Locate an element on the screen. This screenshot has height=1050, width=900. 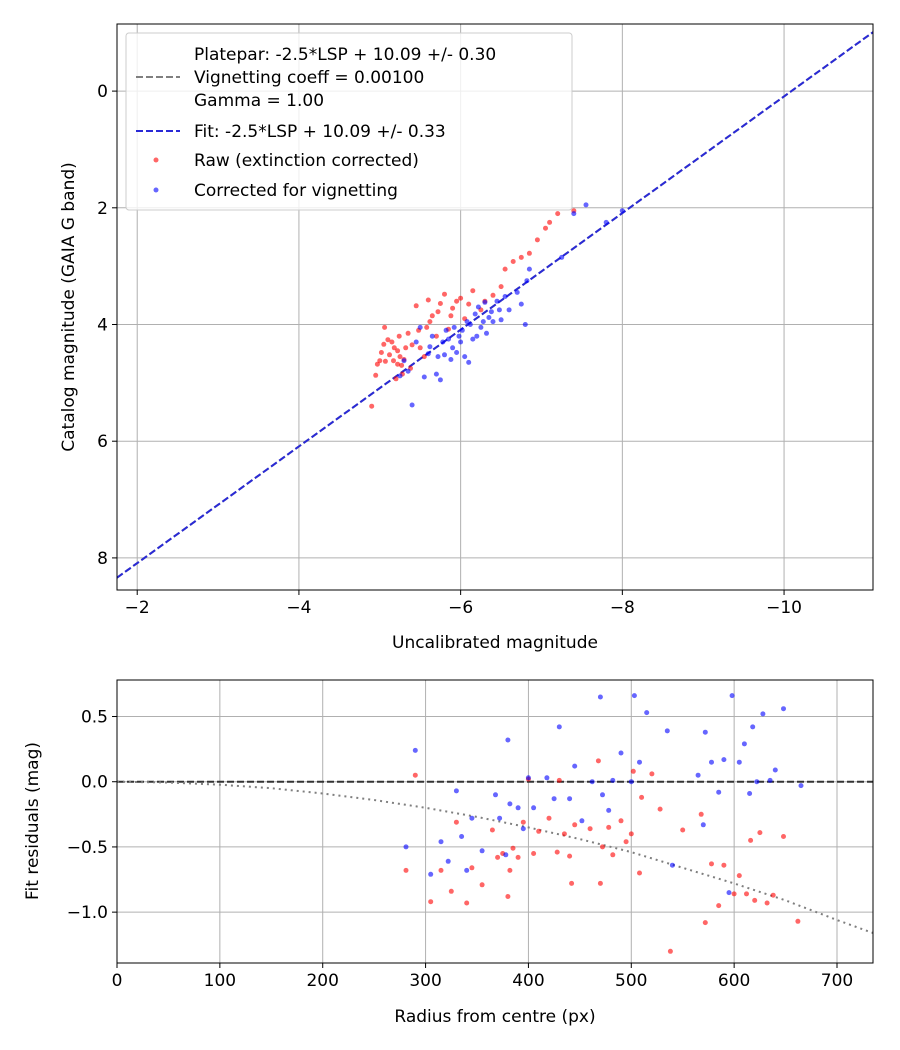
y-tick-label: 8 is located at coordinates (102, 559).